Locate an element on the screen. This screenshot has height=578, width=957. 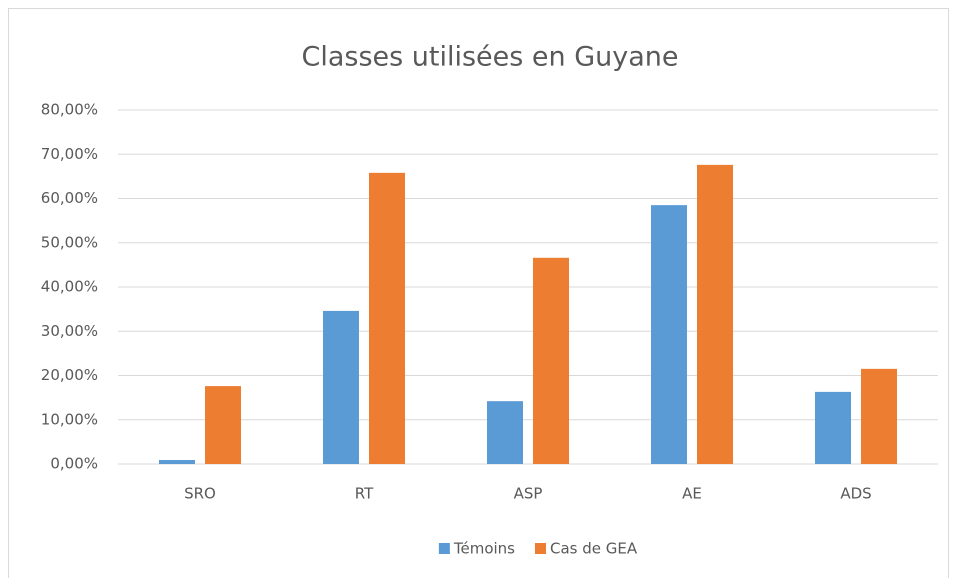
x-tick-label: RT is located at coordinates (364, 494).